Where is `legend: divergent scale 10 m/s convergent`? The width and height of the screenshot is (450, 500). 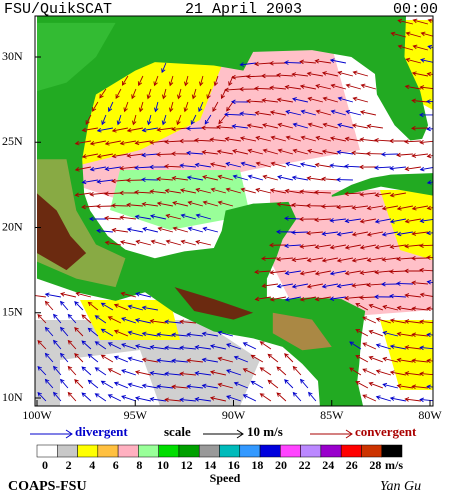 legend: divergent scale 10 m/s convergent is located at coordinates (223, 431).